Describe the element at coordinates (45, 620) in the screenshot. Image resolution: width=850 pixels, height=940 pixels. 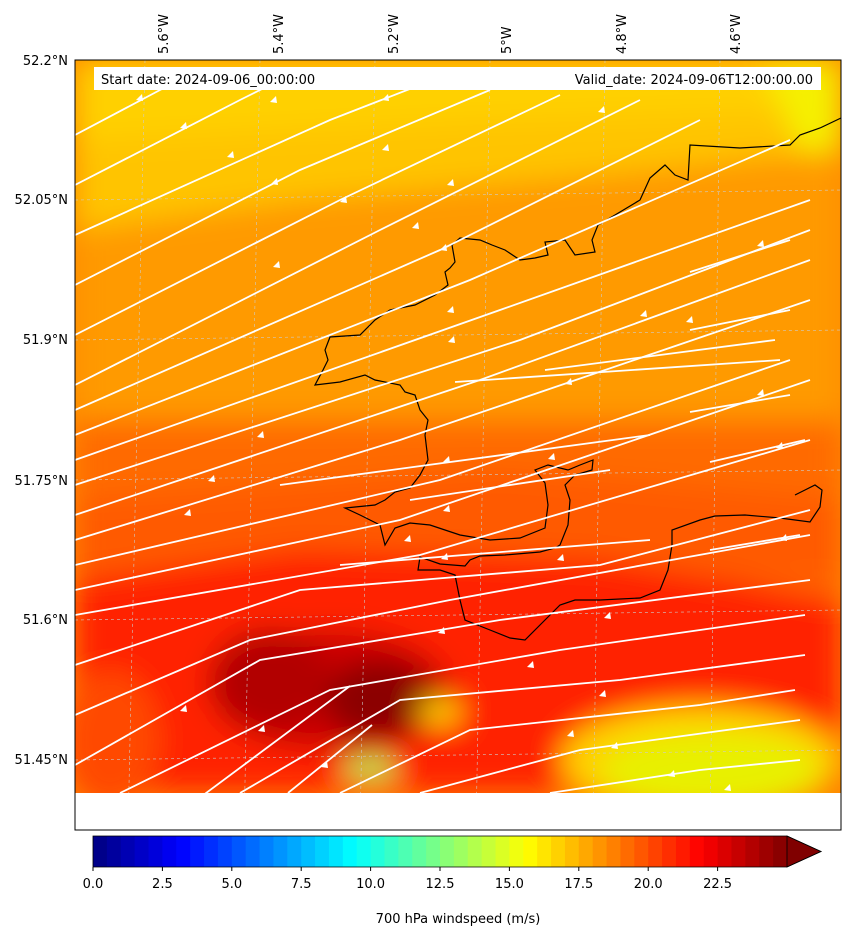
I see `lat-label: 51.6°N` at that location.